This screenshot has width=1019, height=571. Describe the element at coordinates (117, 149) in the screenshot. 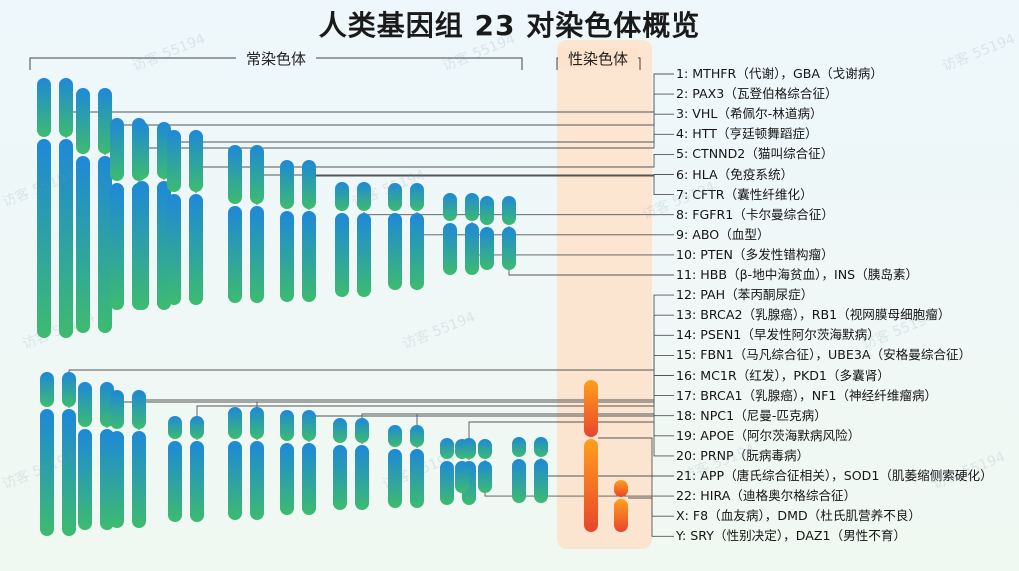

I see `chromosome-3-p-arm` at that location.